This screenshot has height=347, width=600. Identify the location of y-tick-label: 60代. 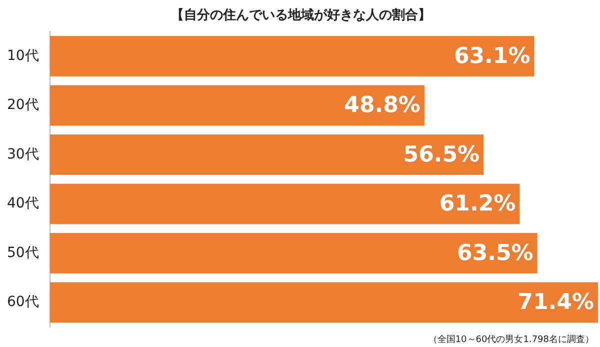
(22, 302).